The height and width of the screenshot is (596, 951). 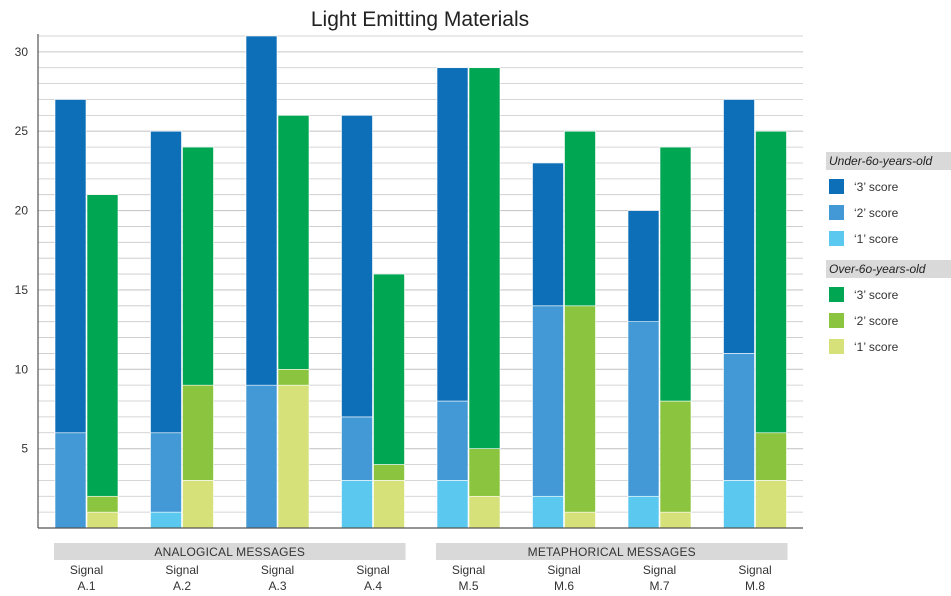 I want to click on category-label-line2: A.2, so click(x=182, y=586).